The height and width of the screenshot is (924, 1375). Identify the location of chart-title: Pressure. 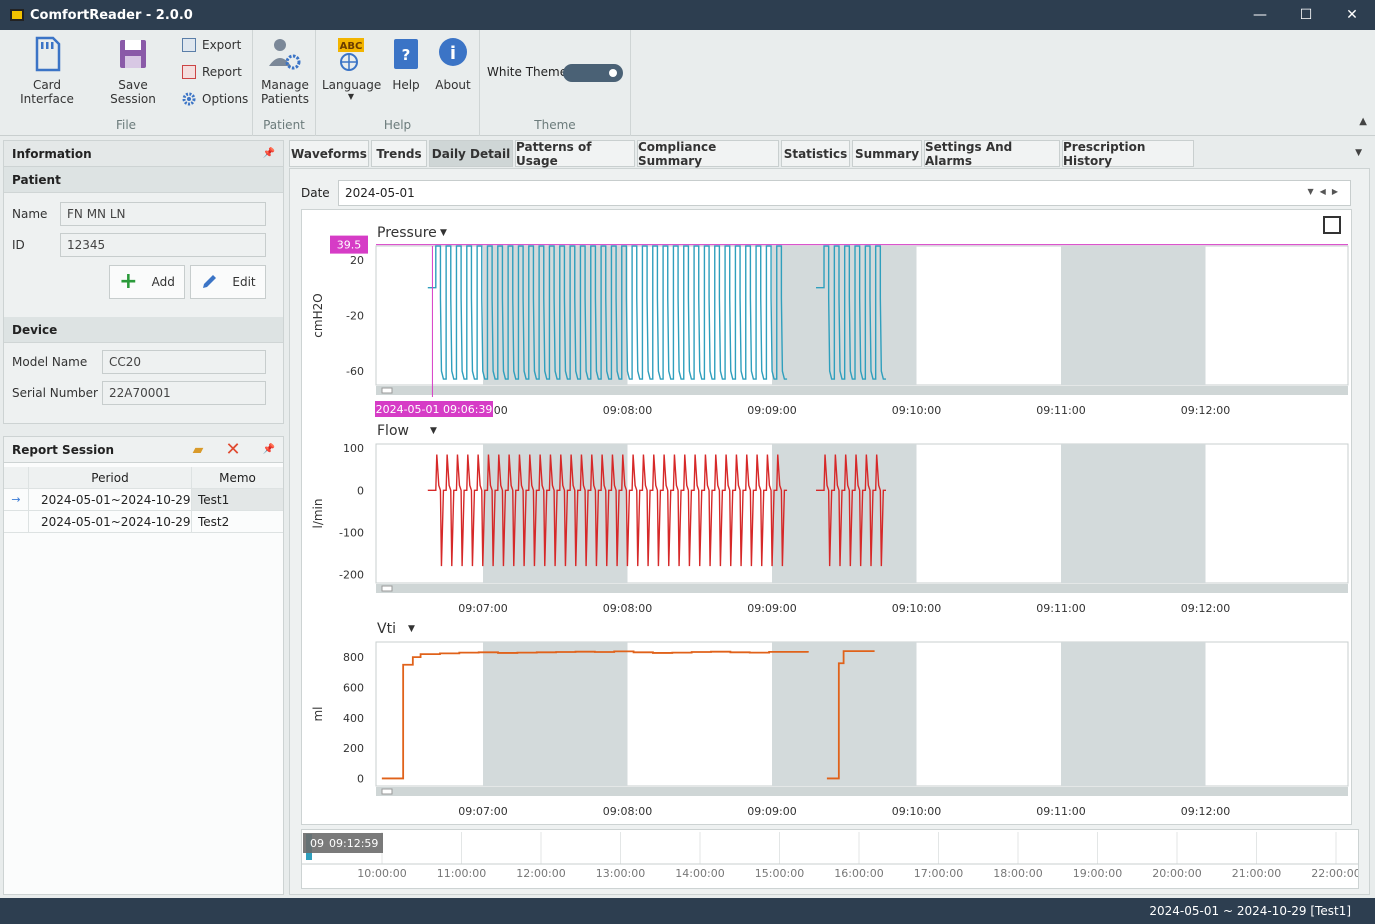
(407, 233).